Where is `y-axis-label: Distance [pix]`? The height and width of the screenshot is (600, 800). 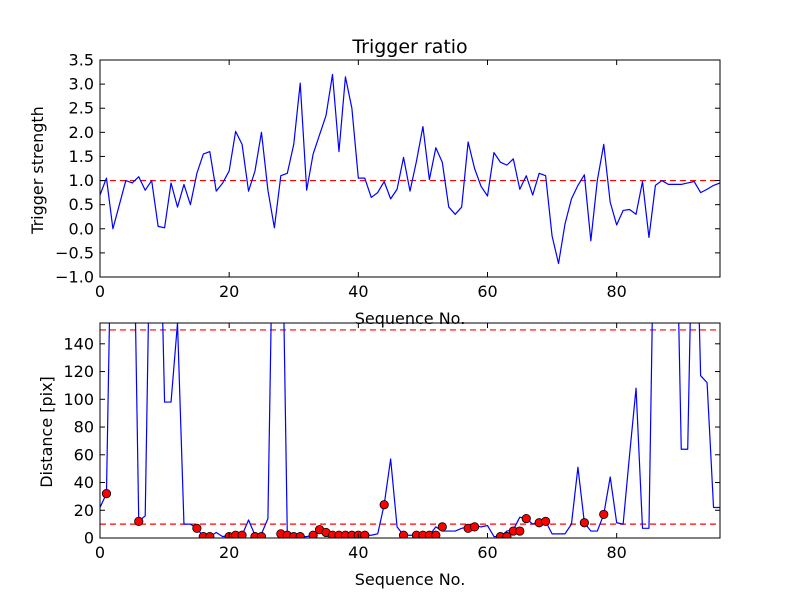
y-axis-label: Distance [pix] is located at coordinates (46, 432).